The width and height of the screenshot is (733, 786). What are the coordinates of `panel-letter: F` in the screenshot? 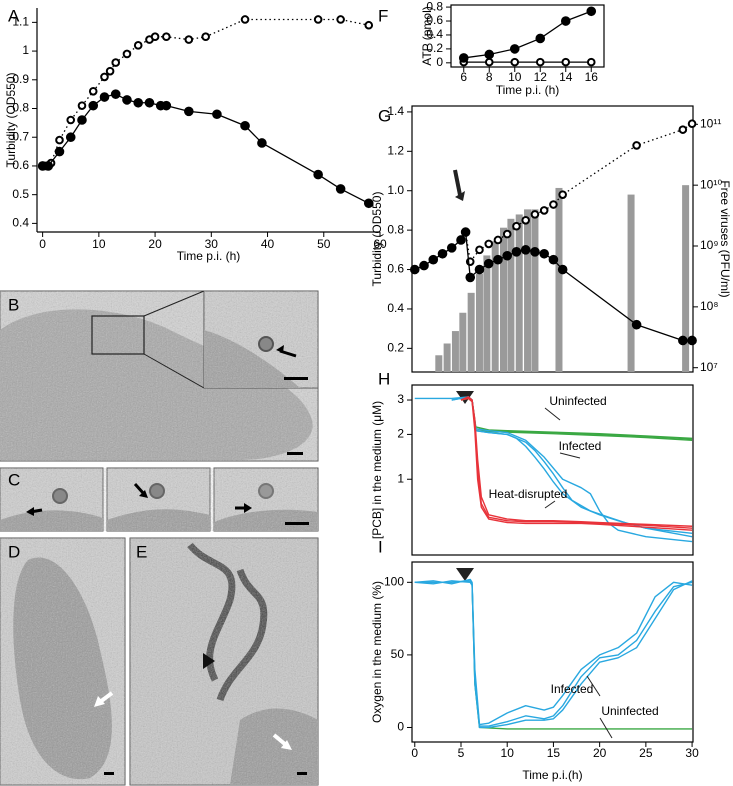 It's located at (383, 15).